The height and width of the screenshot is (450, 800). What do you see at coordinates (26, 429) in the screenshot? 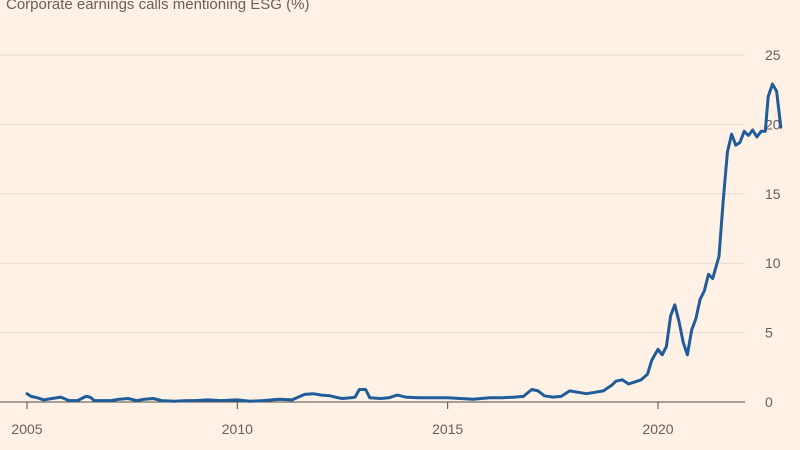
I see `x-tick-label: 2005` at bounding box center [26, 429].